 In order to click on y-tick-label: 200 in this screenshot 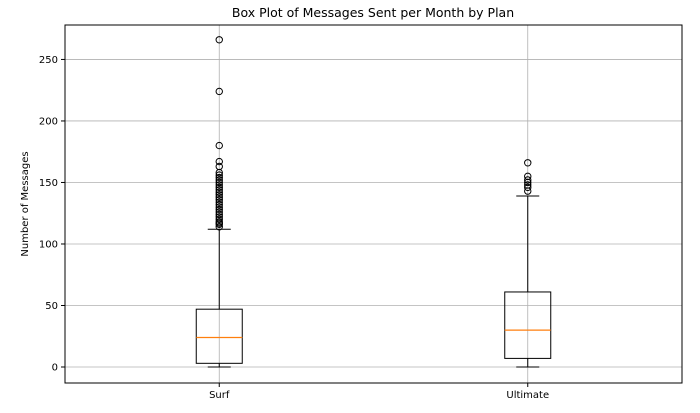, I will do `click(48, 121)`.